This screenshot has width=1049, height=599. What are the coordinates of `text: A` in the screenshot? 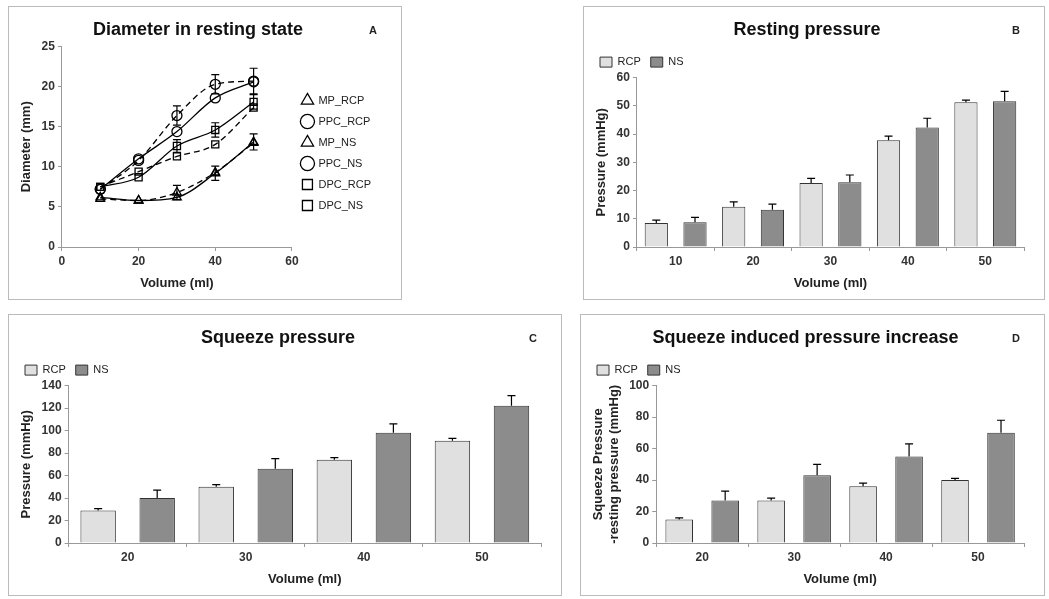 It's located at (373, 29).